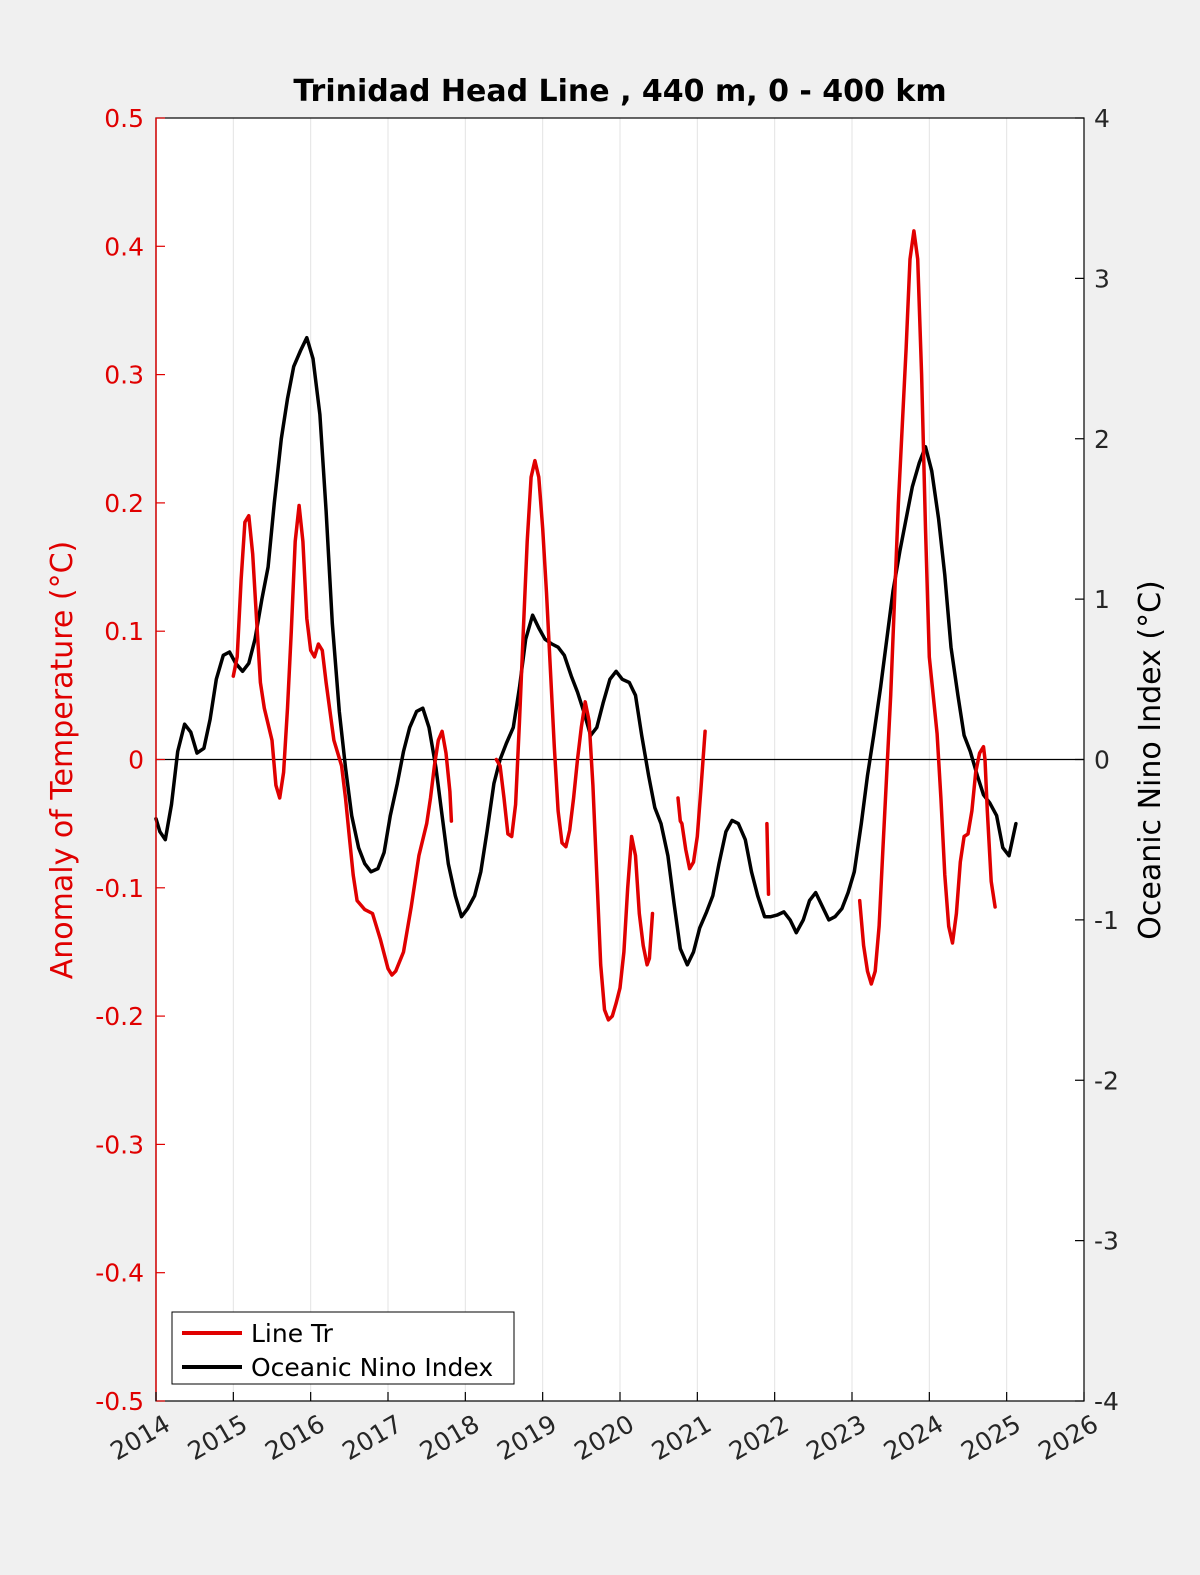 This screenshot has width=1200, height=1575. I want to click on left-tick-label: 0.2, so click(124, 503).